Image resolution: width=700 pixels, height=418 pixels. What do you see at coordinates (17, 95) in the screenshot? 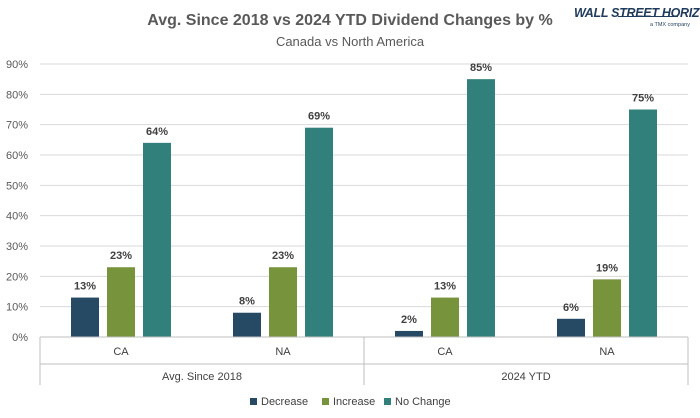
I see `y-tick-label: 80%` at bounding box center [17, 95].